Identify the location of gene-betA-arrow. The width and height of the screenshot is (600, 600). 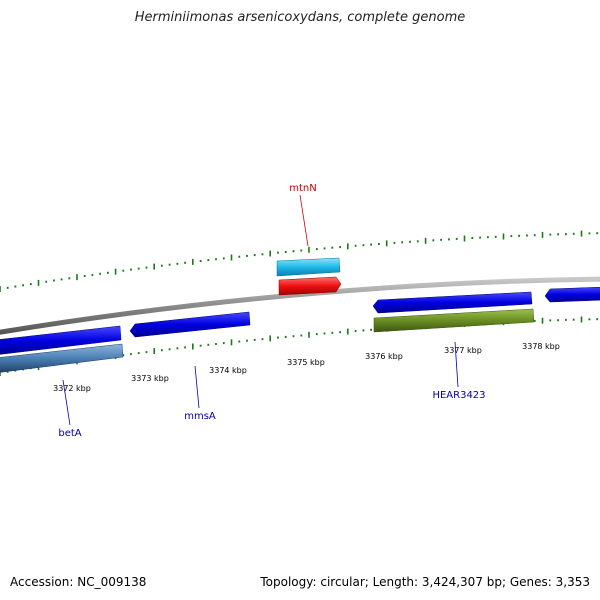
(61, 340).